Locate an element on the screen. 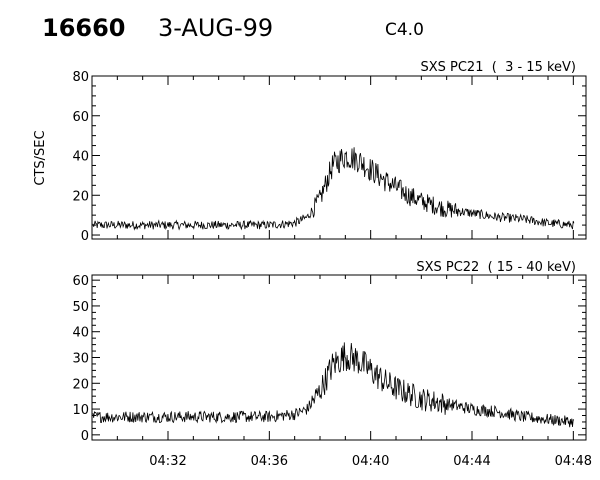  x-tick-label: 04:48 is located at coordinates (573, 461).